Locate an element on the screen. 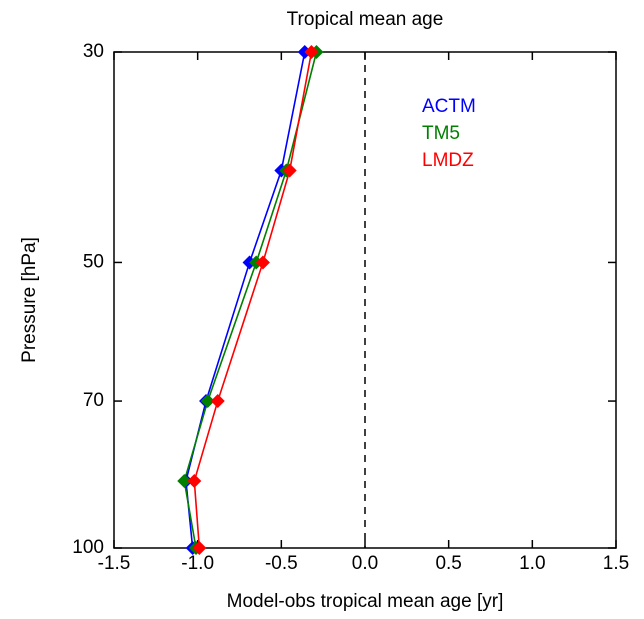 The image size is (644, 619). x-tick-label: 1.5 is located at coordinates (616, 563).